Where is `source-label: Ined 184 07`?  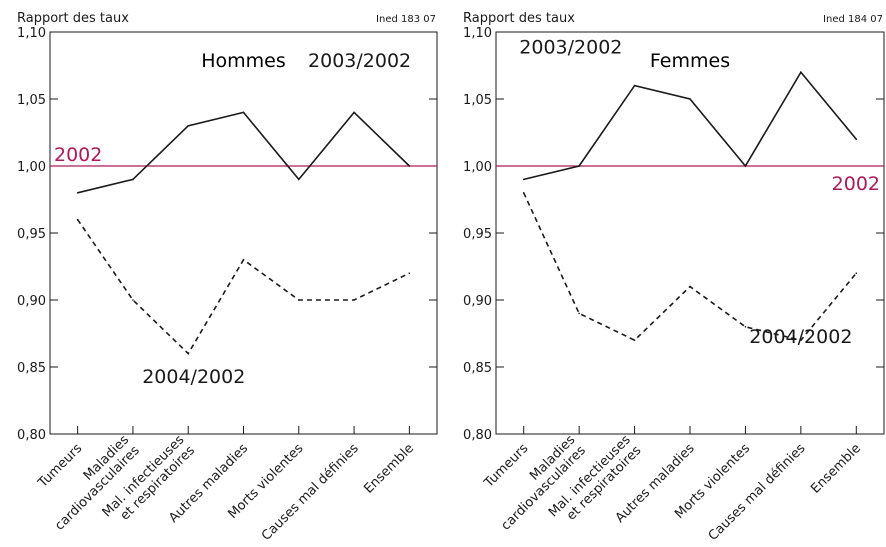 source-label: Ined 184 07 is located at coordinates (853, 19).